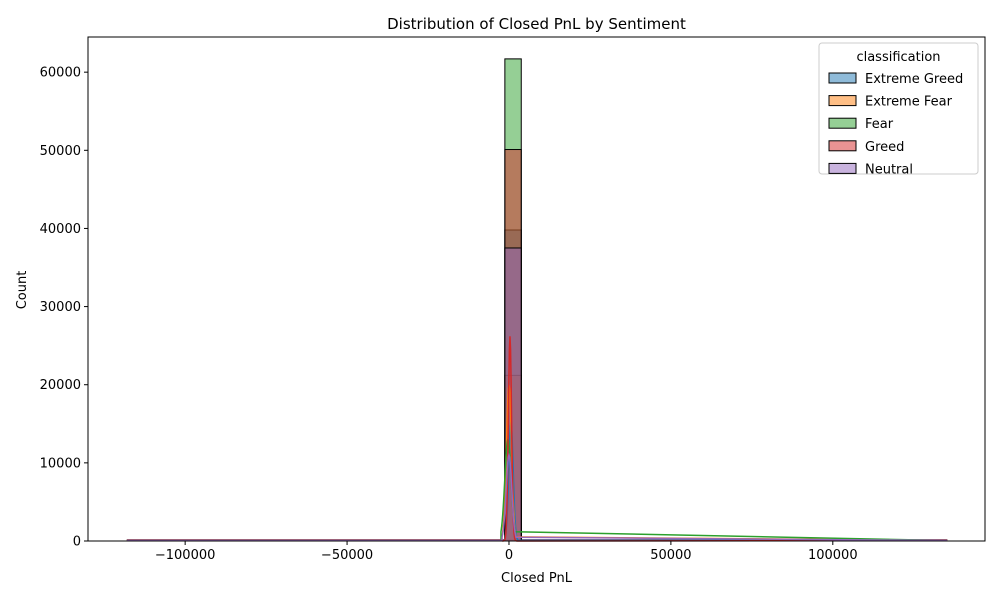 Image resolution: width=1000 pixels, height=600 pixels. What do you see at coordinates (898, 57) in the screenshot?
I see `legend-title: classification` at bounding box center [898, 57].